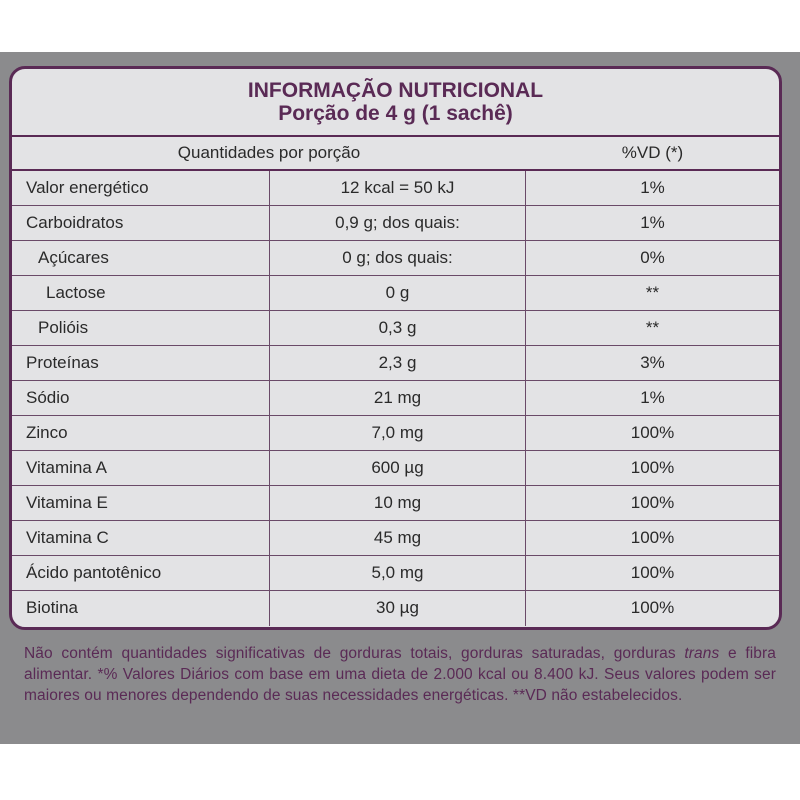 This screenshot has width=800, height=800. I want to click on nutrient-vd: 3%, so click(652, 362).